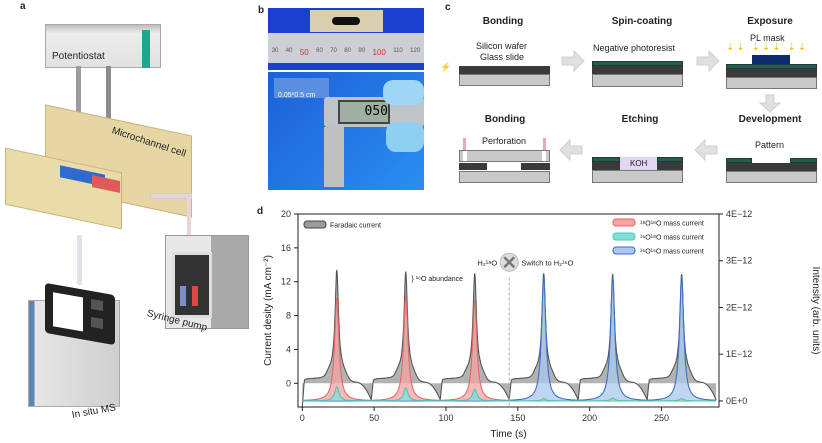 Image resolution: width=822 pixels, height=443 pixels. What do you see at coordinates (634, 48) in the screenshot?
I see `photoresist-label: Negative photoresist` at bounding box center [634, 48].